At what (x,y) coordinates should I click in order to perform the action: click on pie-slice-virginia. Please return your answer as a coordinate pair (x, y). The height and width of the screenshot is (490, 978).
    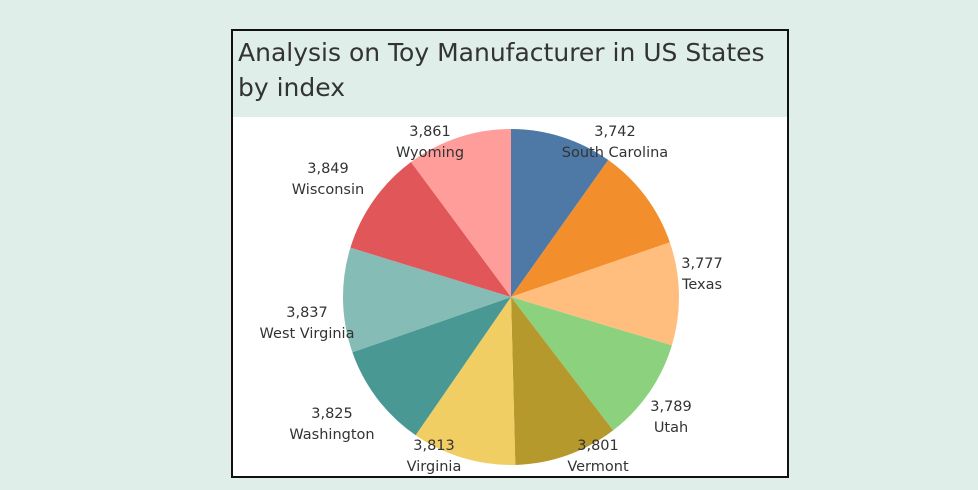
    Looking at the image, I should click on (465, 381).